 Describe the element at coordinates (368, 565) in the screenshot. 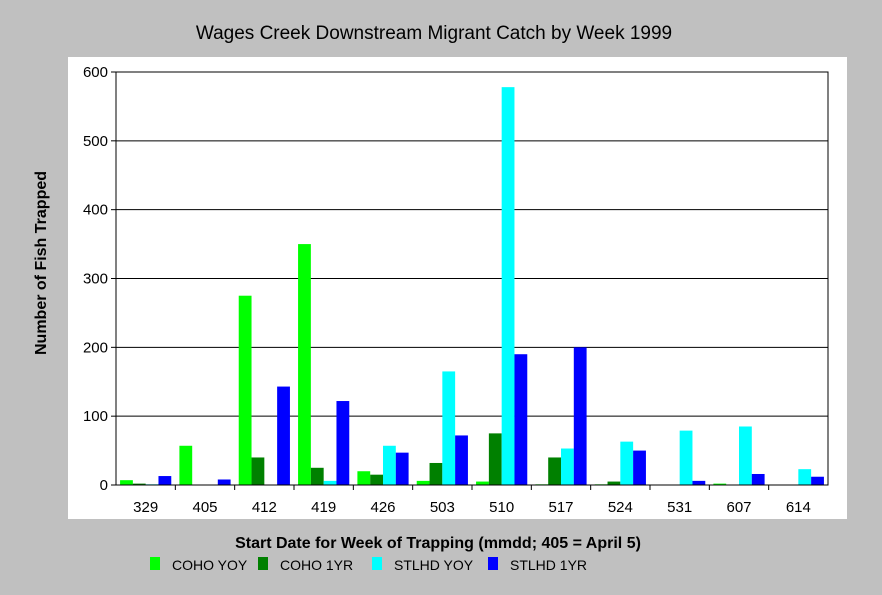

I see `legend: COHO YOY COHO 1YR STLHD YOY STLHD 1YR` at that location.